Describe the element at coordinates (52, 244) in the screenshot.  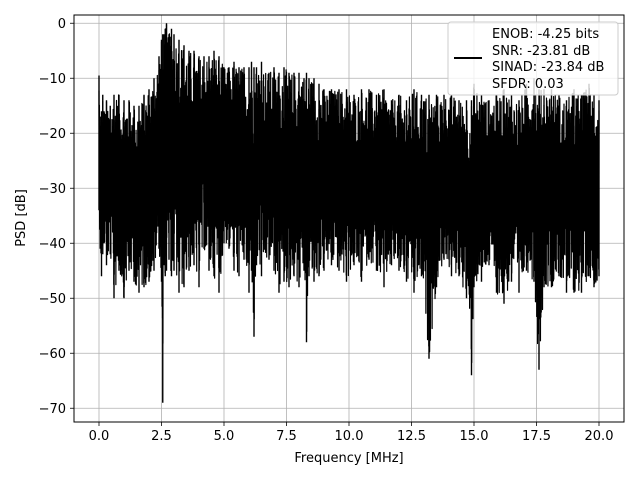
I see `y-tick-label: −40` at that location.